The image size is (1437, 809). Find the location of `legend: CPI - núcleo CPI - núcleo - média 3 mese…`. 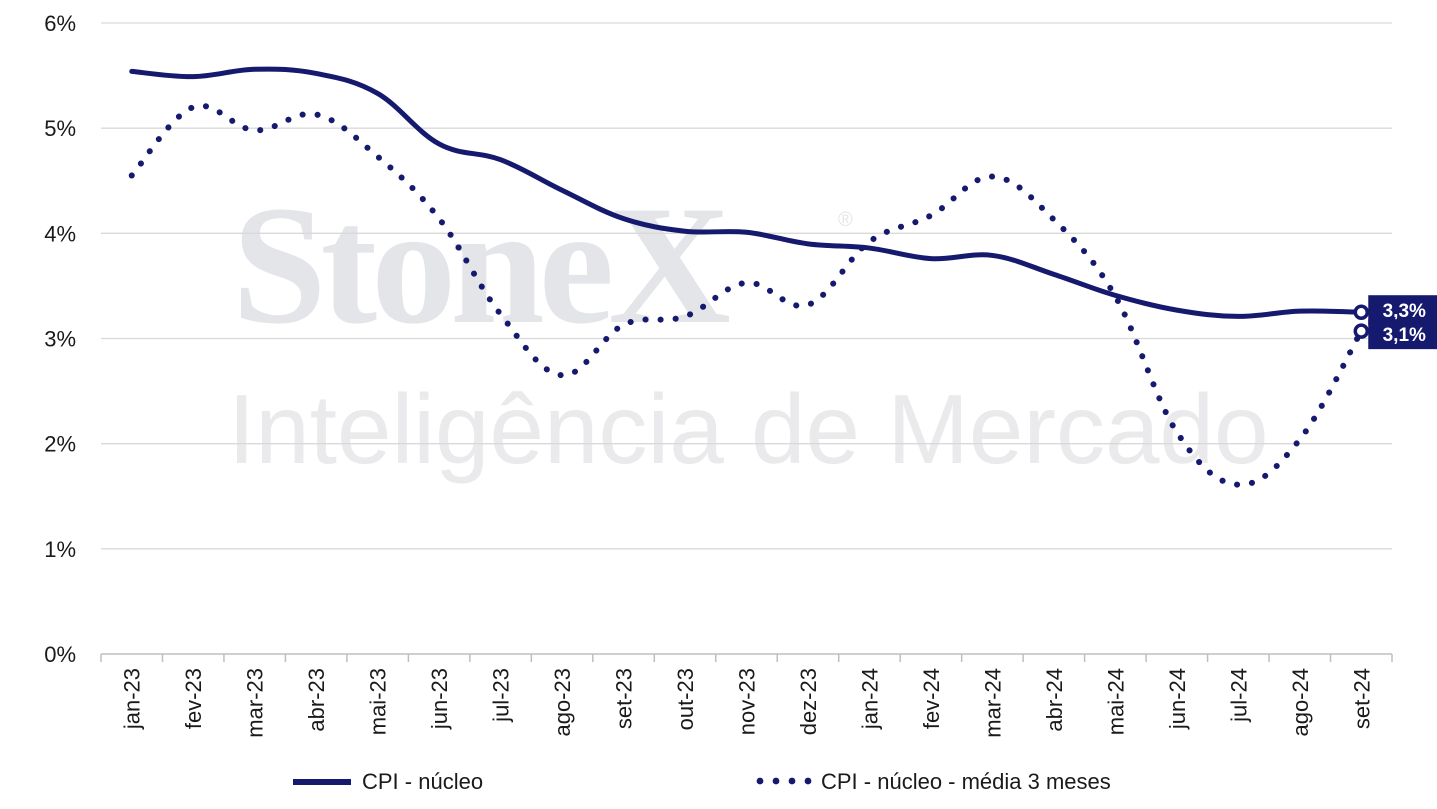

legend: CPI - núcleo CPI - núcleo - média 3 mese… is located at coordinates (702, 781).